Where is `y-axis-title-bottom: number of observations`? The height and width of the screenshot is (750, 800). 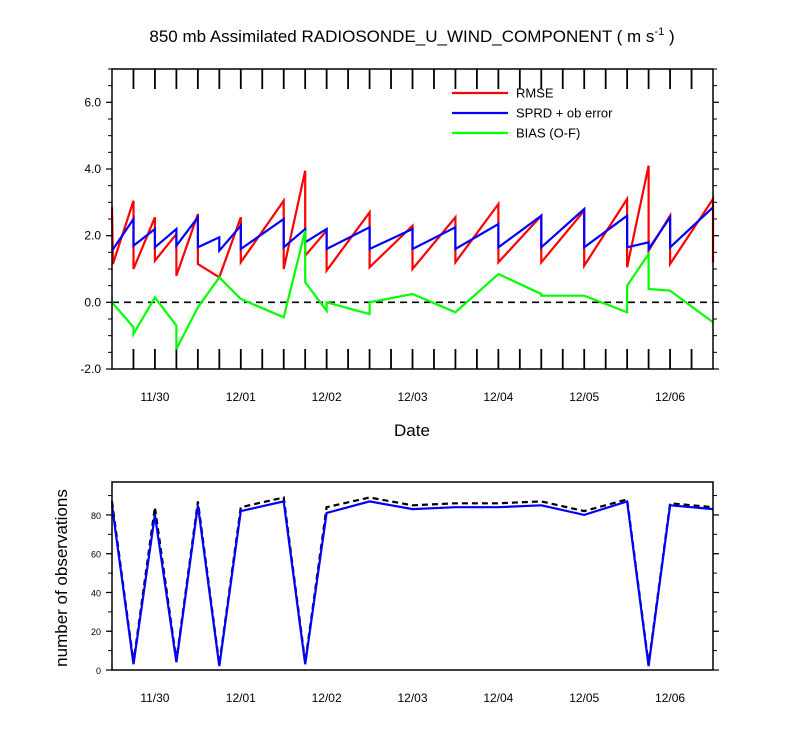
y-axis-title-bottom: number of observations is located at coordinates (61, 578).